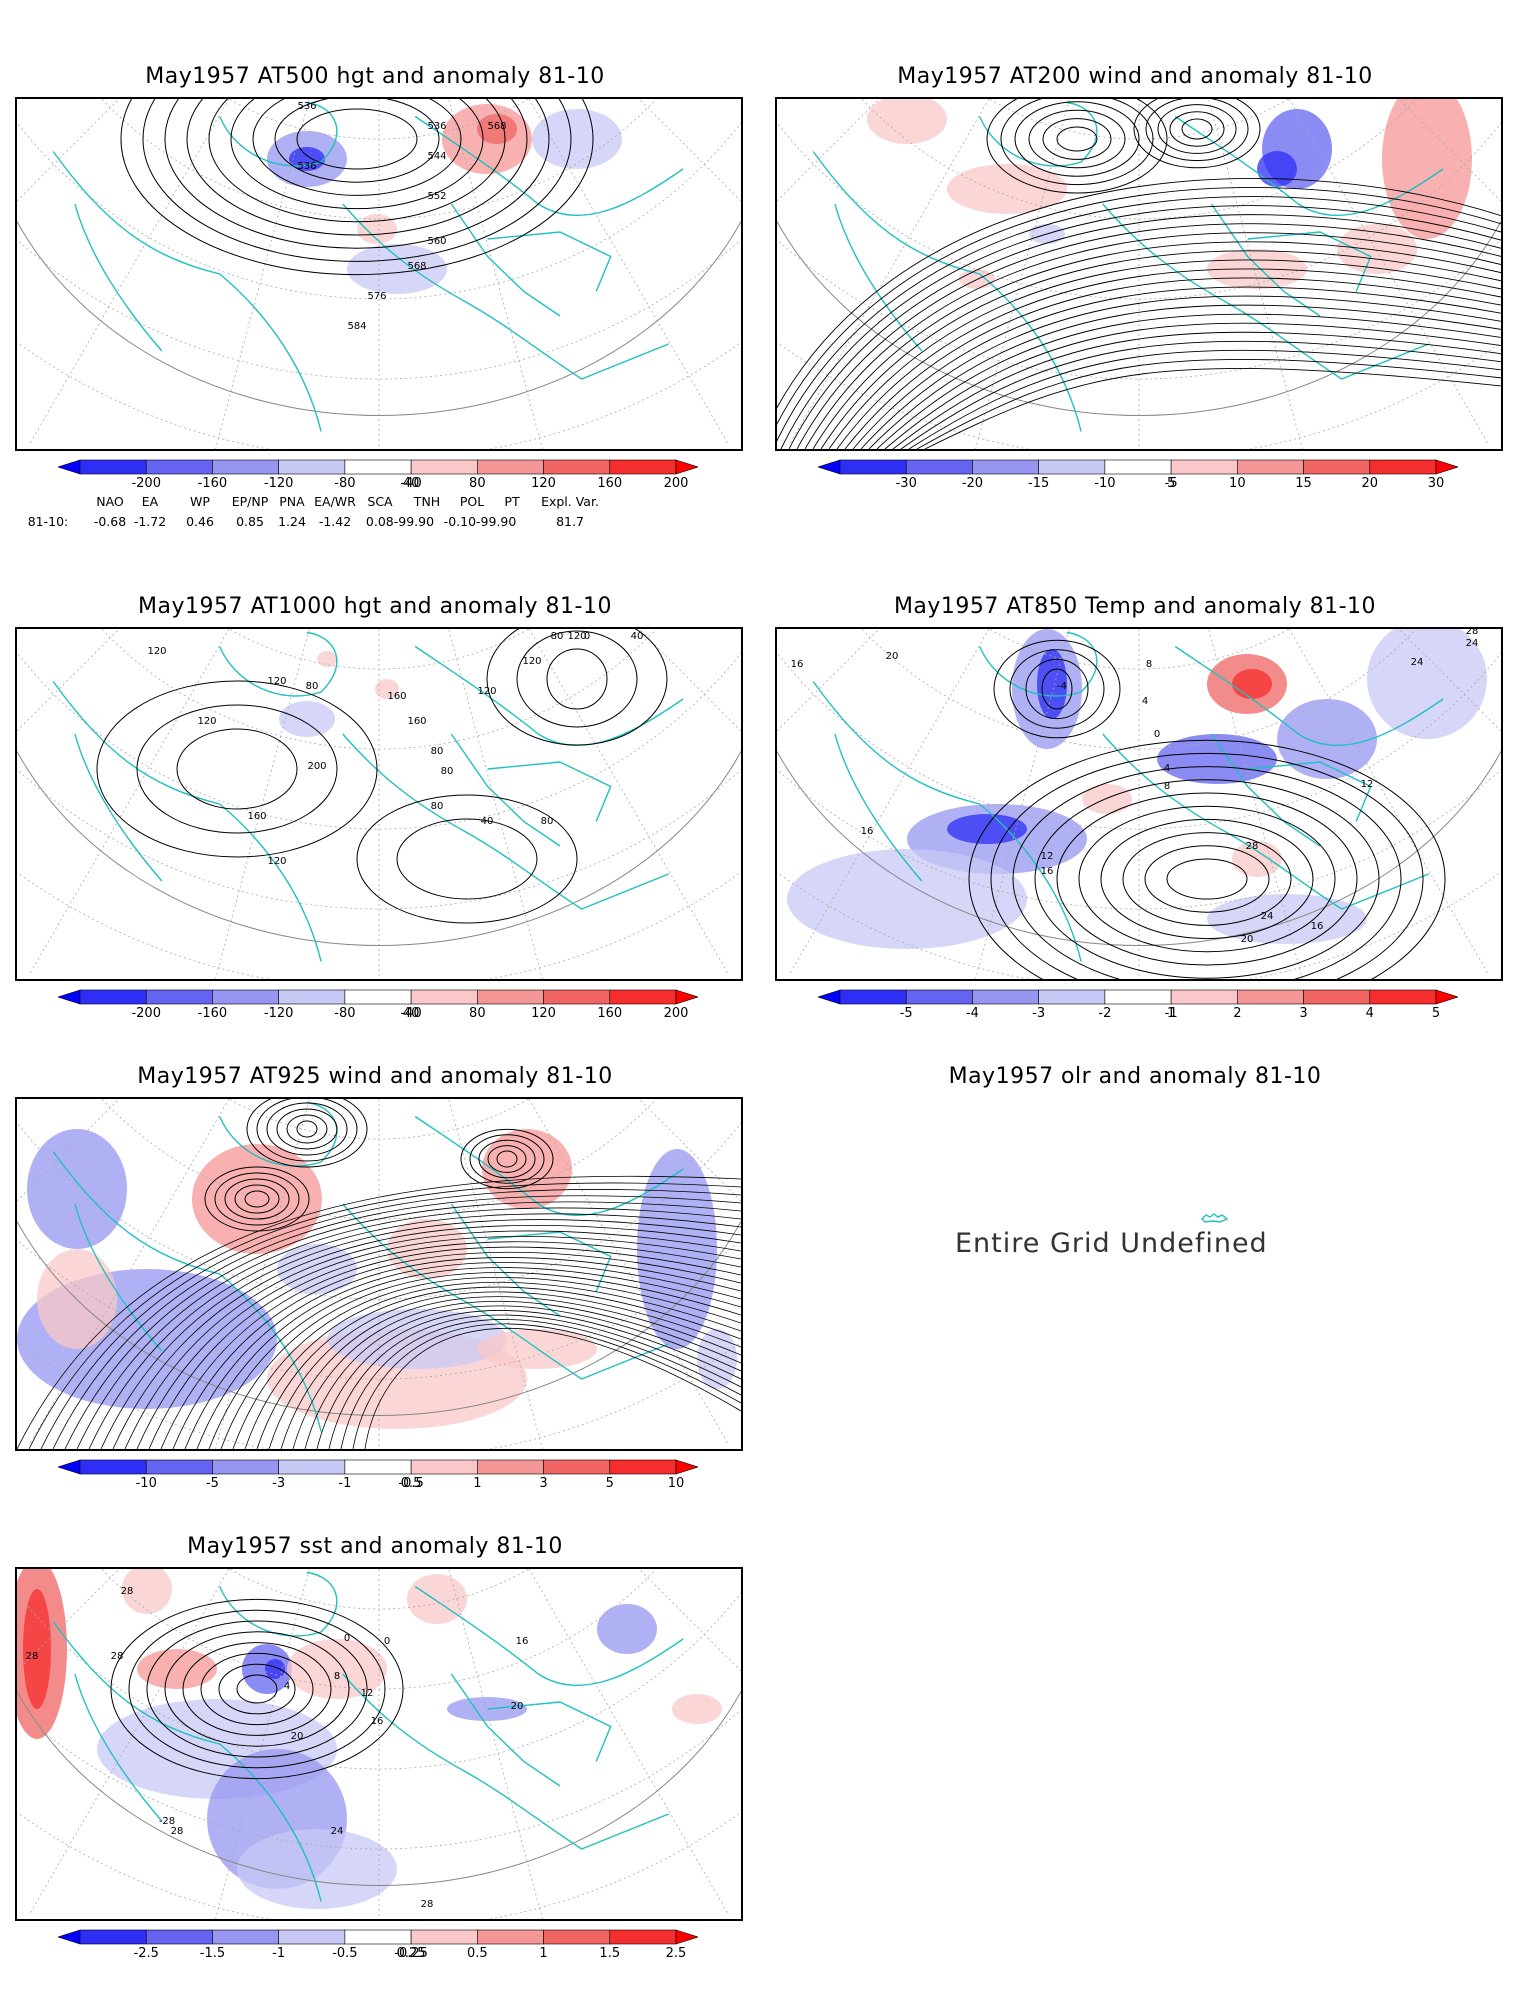 This screenshot has width=1520, height=2000. What do you see at coordinates (200, 501) in the screenshot?
I see `index-header: WP` at bounding box center [200, 501].